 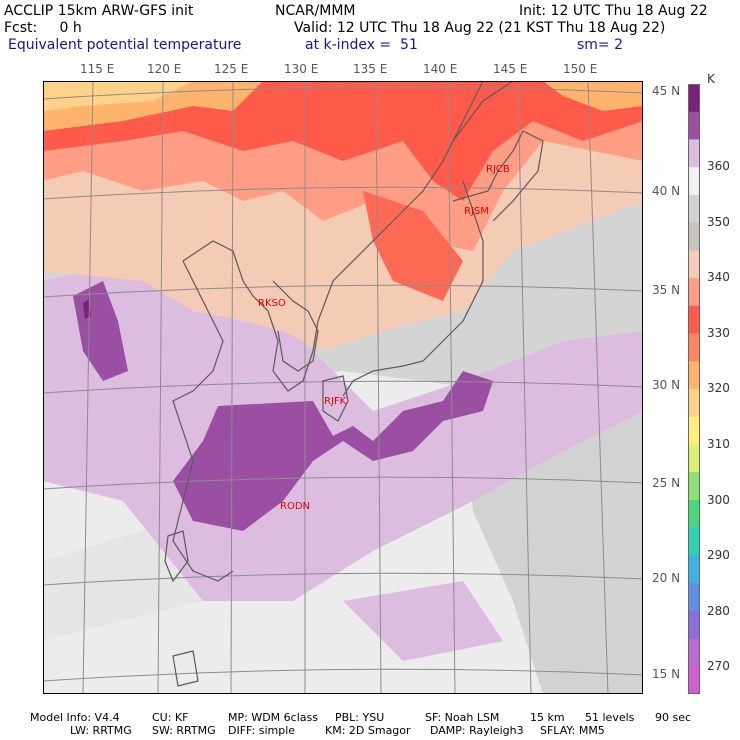 I want to click on level-label: at k-index = 51, so click(x=361, y=45).